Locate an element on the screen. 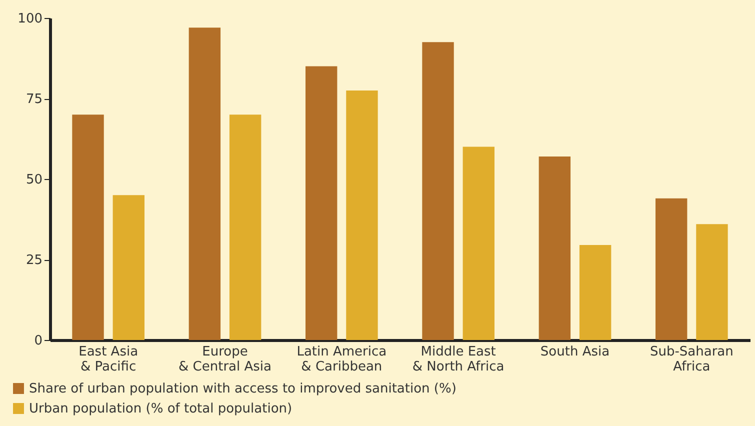  x-tick-label: East Asia & Pacific is located at coordinates (108, 359).